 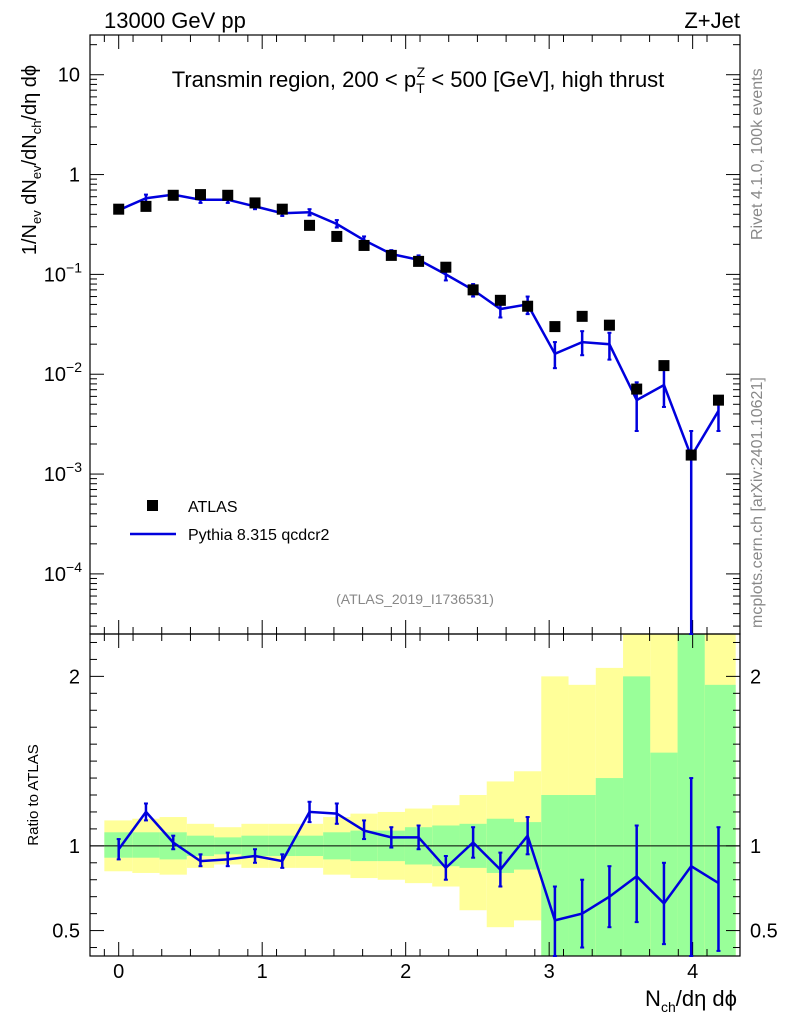 I want to click on header-process-label: Z+Jet, so click(x=712, y=20).